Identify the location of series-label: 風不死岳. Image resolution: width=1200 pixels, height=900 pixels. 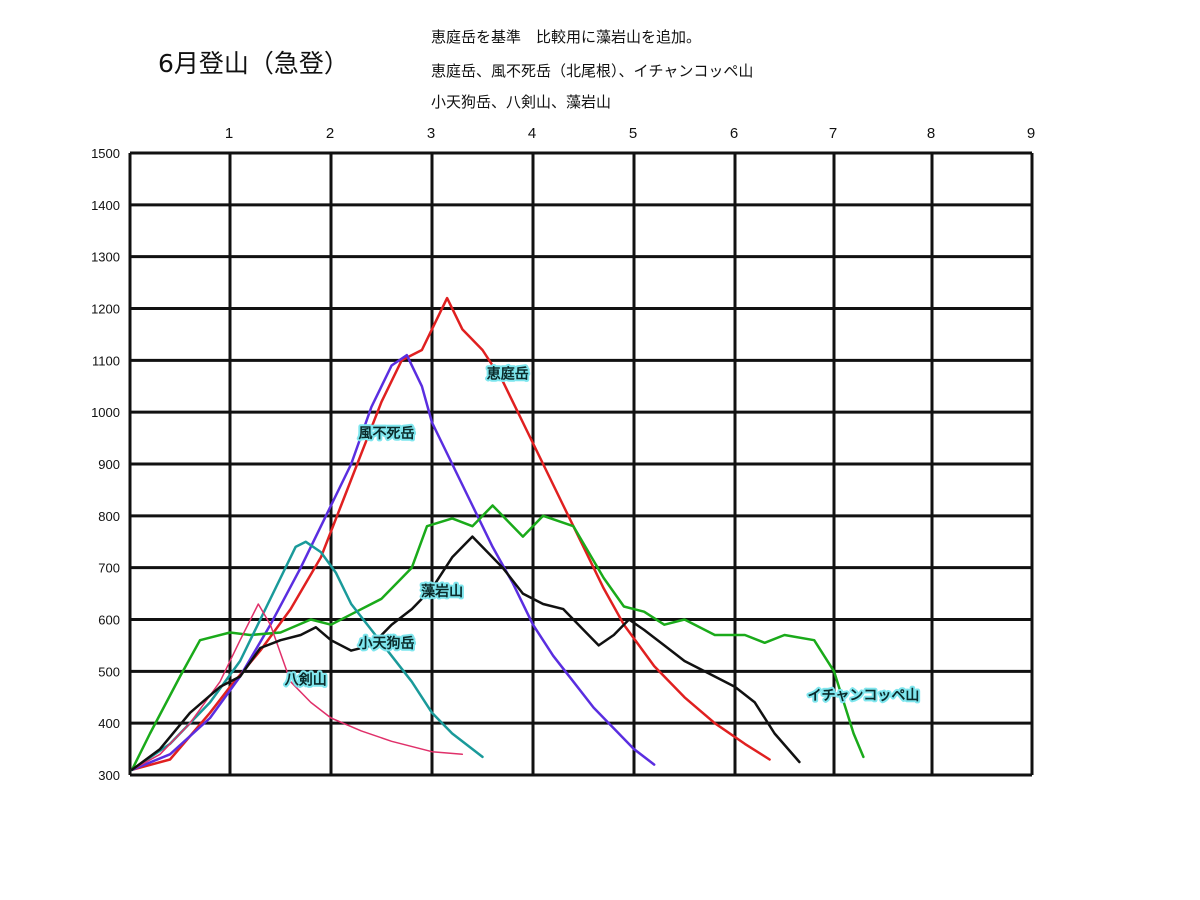
(387, 433).